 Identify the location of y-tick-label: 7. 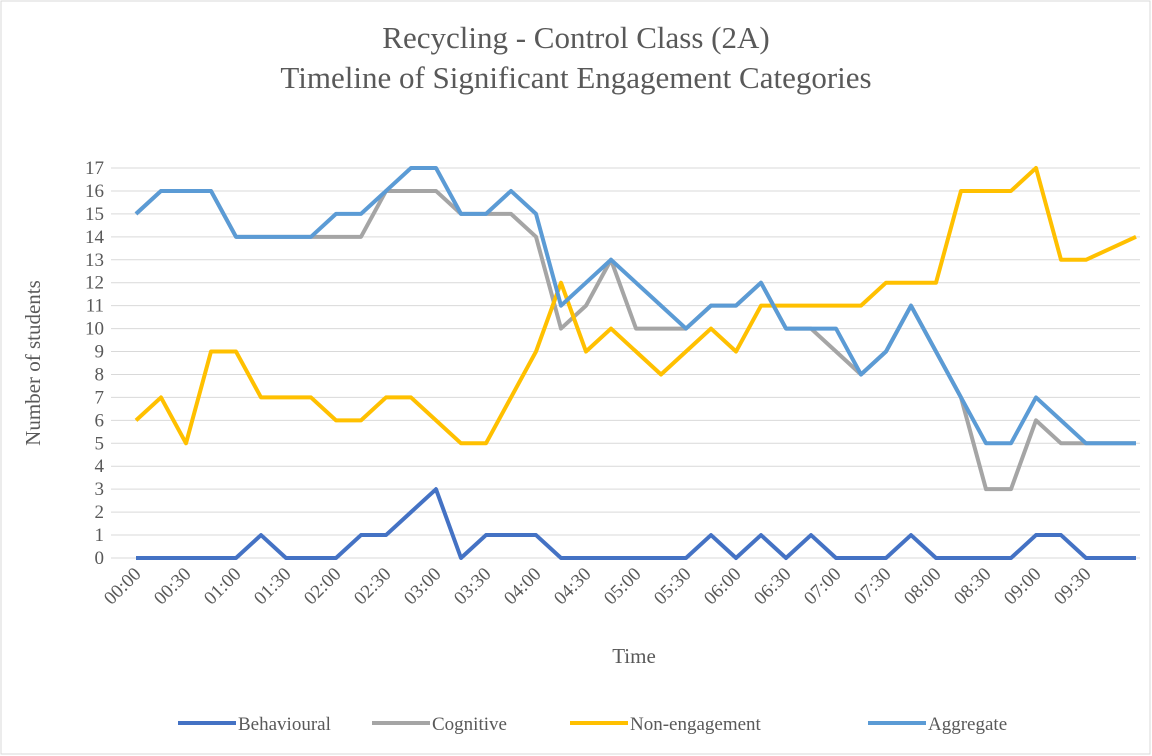
(100, 397).